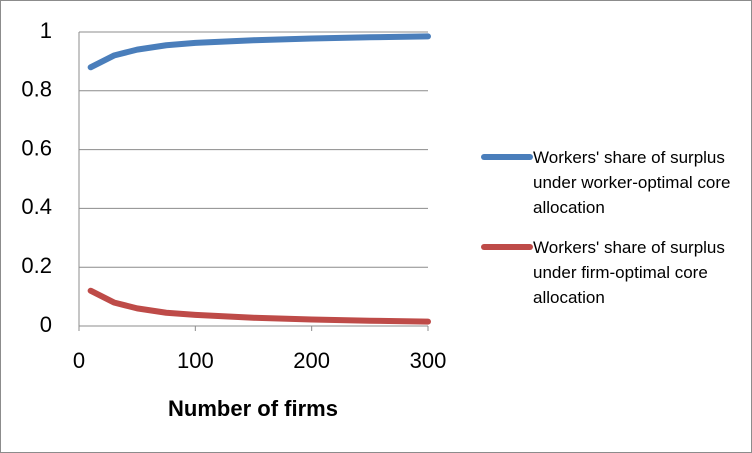 Image resolution: width=752 pixels, height=453 pixels. Describe the element at coordinates (195, 360) in the screenshot. I see `x-tick-label: 100` at that location.